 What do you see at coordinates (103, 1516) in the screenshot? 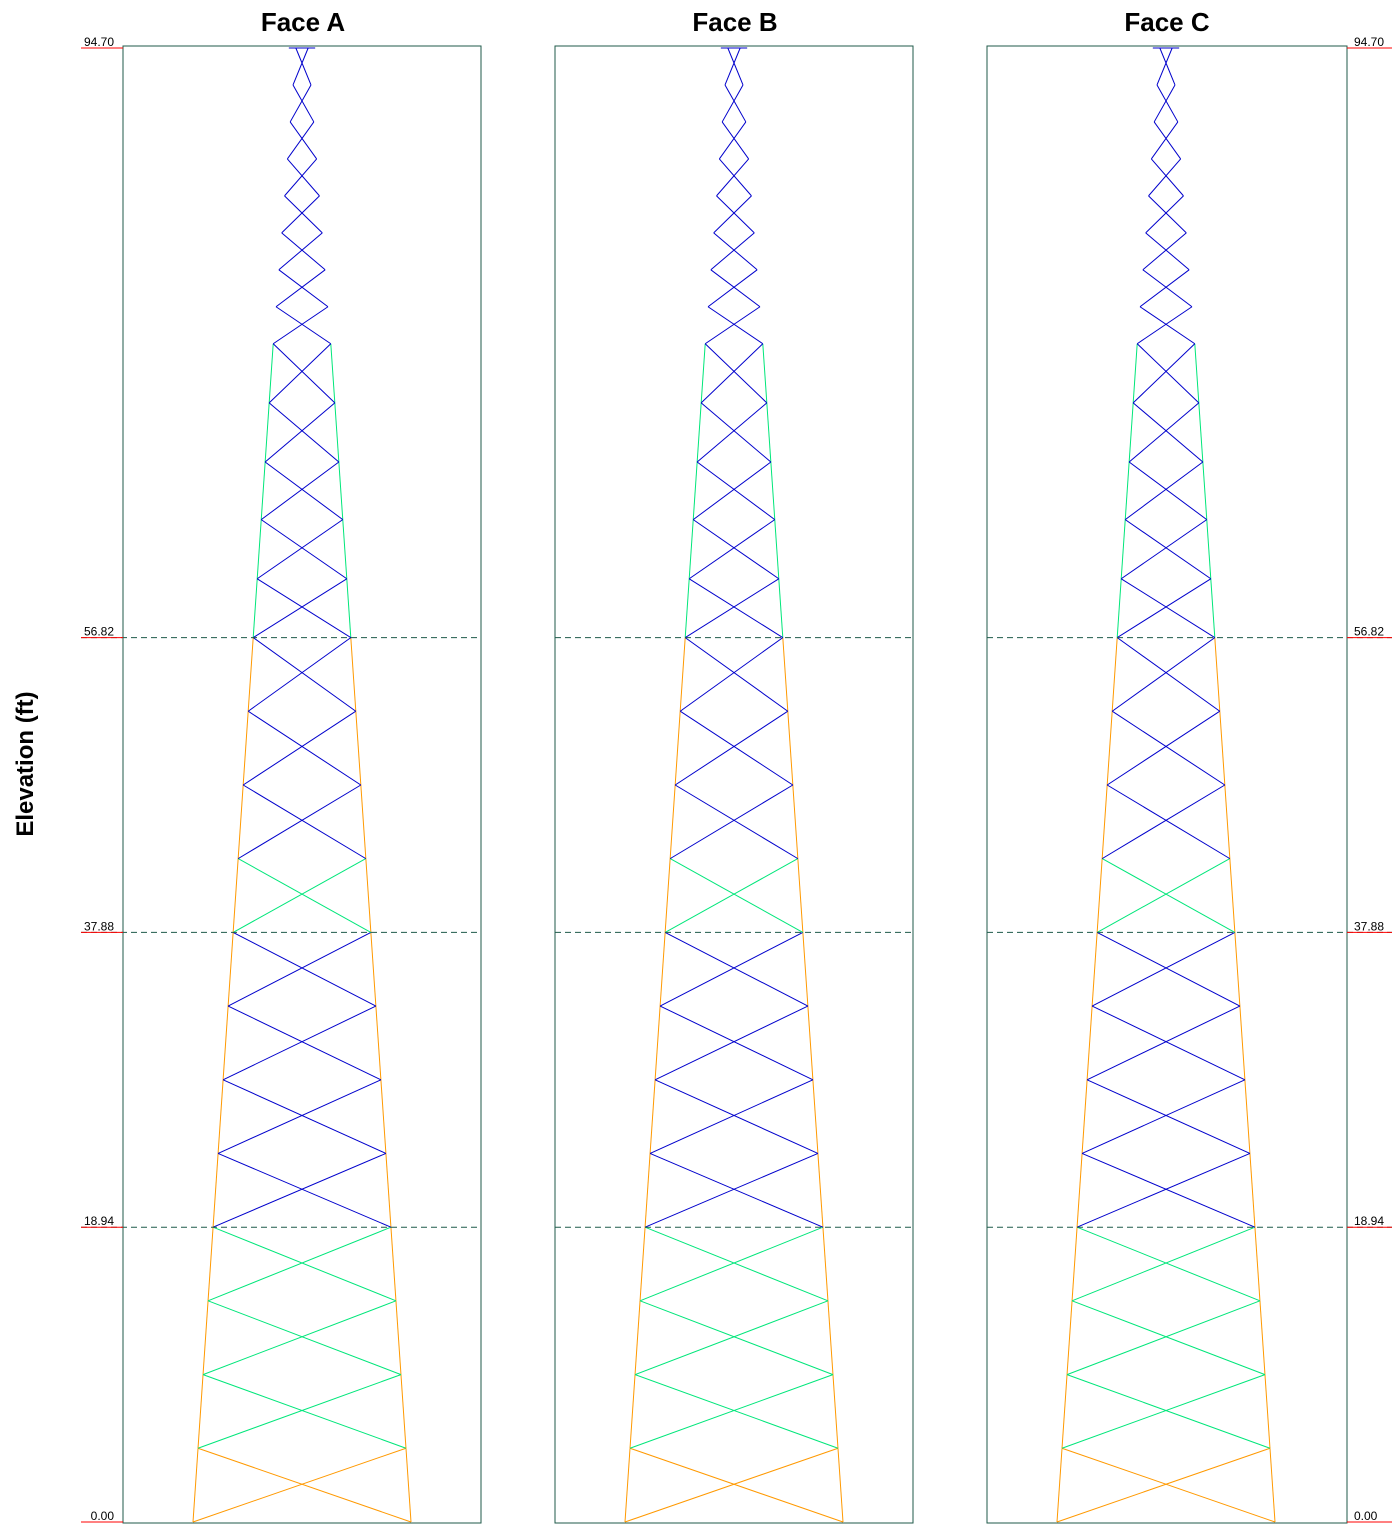
I see `elevation-label-left: 0.00` at bounding box center [103, 1516].